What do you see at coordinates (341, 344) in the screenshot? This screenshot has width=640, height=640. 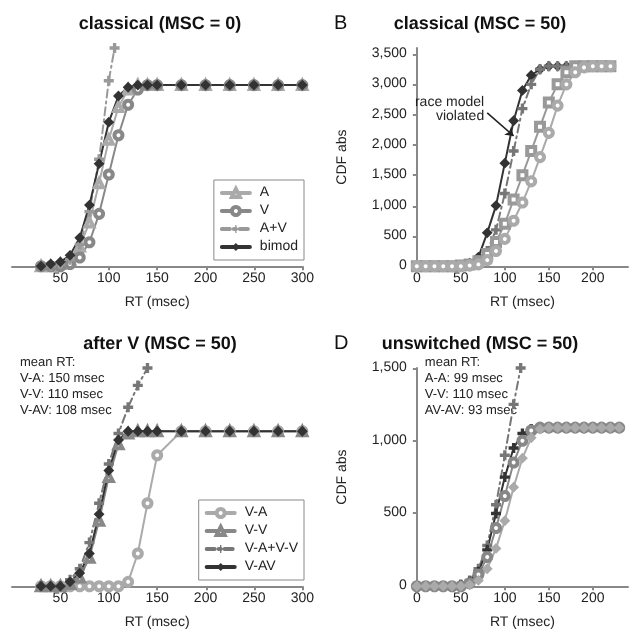 I see `chart-subtitle: D` at bounding box center [341, 344].